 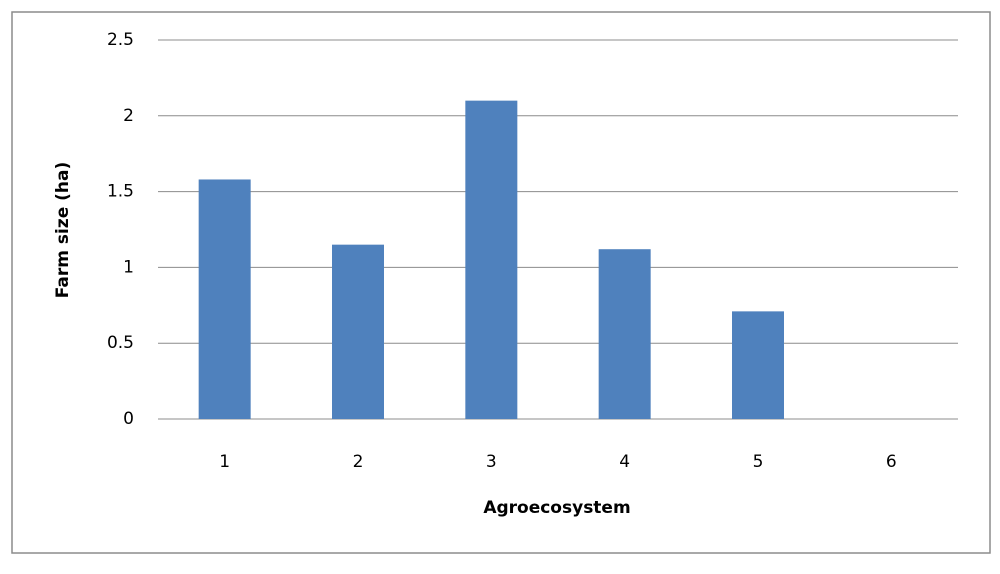 I want to click on x-tick-label: 3, so click(x=491, y=462).